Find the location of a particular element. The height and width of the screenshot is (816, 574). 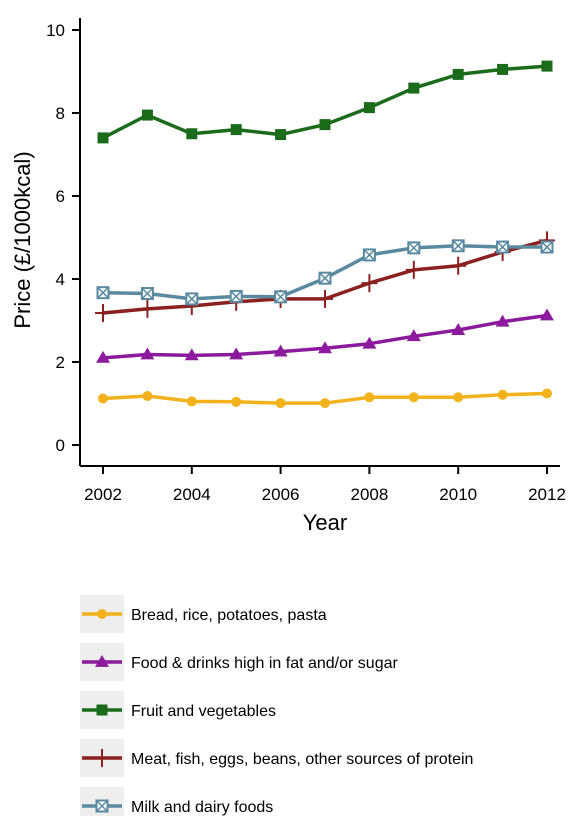

y-tick-label: 4 is located at coordinates (60, 279).